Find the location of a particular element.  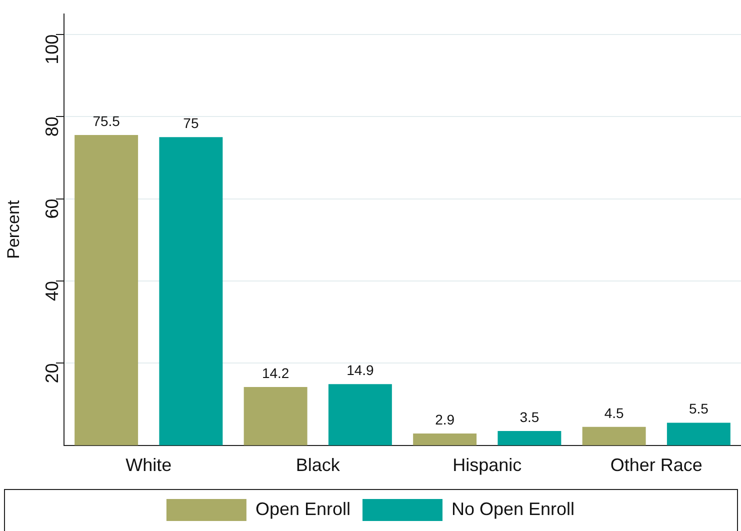

x-tick-label: Other Race is located at coordinates (656, 465).